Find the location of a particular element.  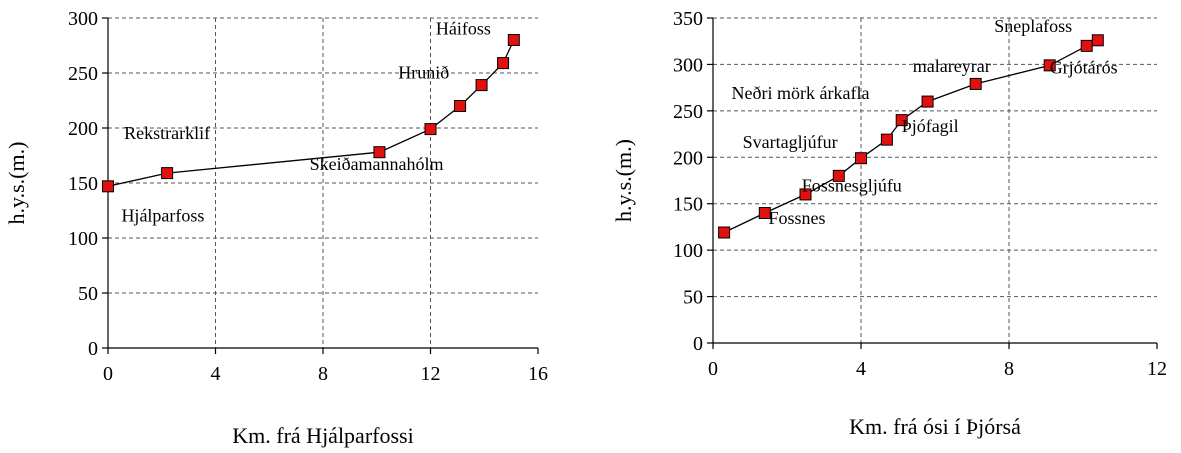

x-tick-label: 16 is located at coordinates (538, 374).